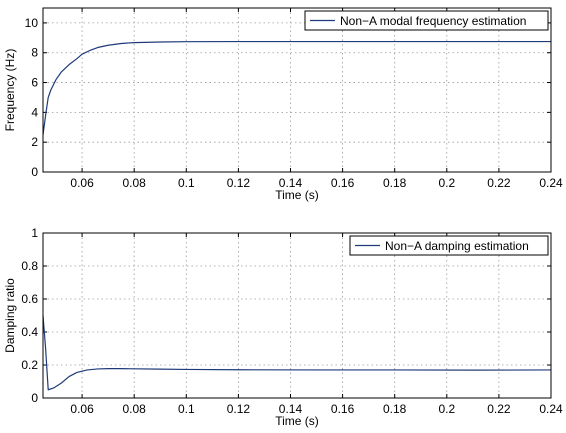  What do you see at coordinates (34, 112) in the screenshot?
I see `y-tick-label: 4` at bounding box center [34, 112].